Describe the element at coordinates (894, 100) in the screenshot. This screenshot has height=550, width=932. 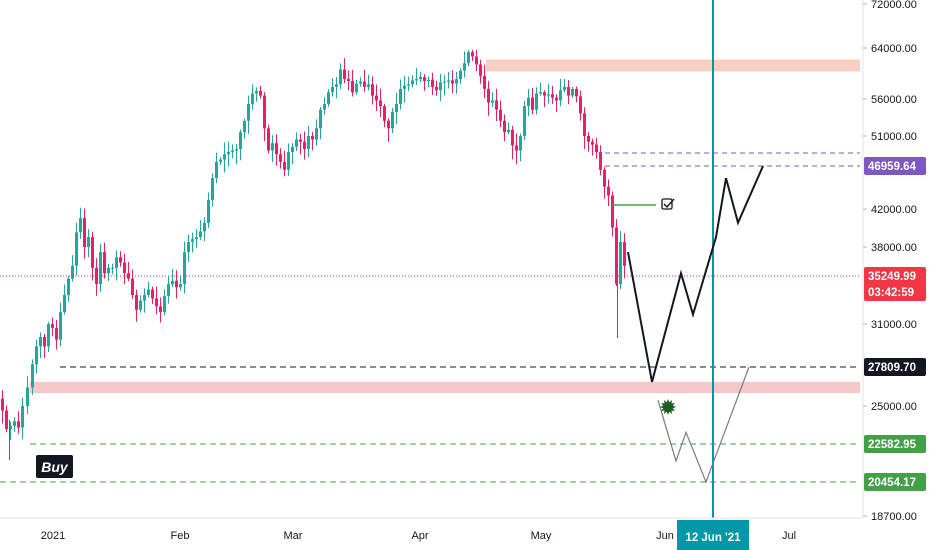
I see `price-tick-label: 56000.00` at that location.